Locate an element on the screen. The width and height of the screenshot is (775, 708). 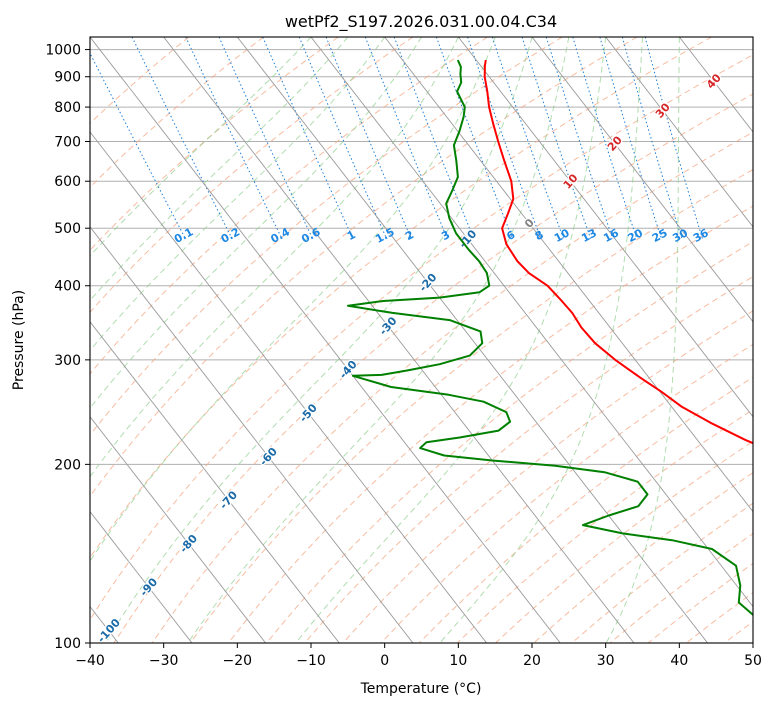
x-tick-label: 40 is located at coordinates (679, 661).